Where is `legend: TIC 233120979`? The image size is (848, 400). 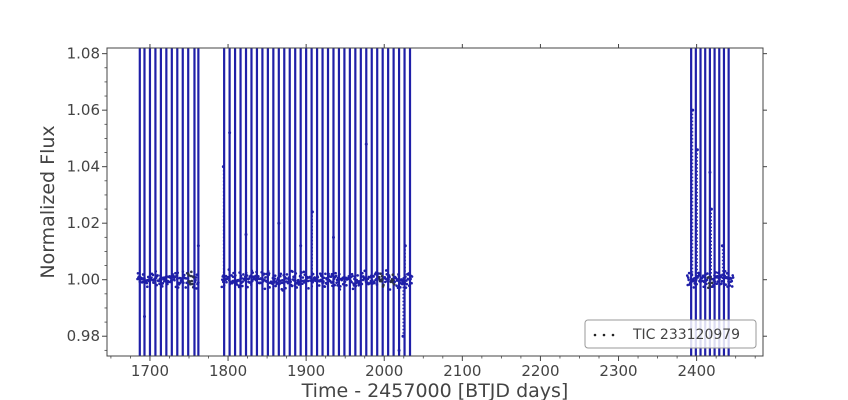 legend: TIC 233120979 is located at coordinates (670, 334).